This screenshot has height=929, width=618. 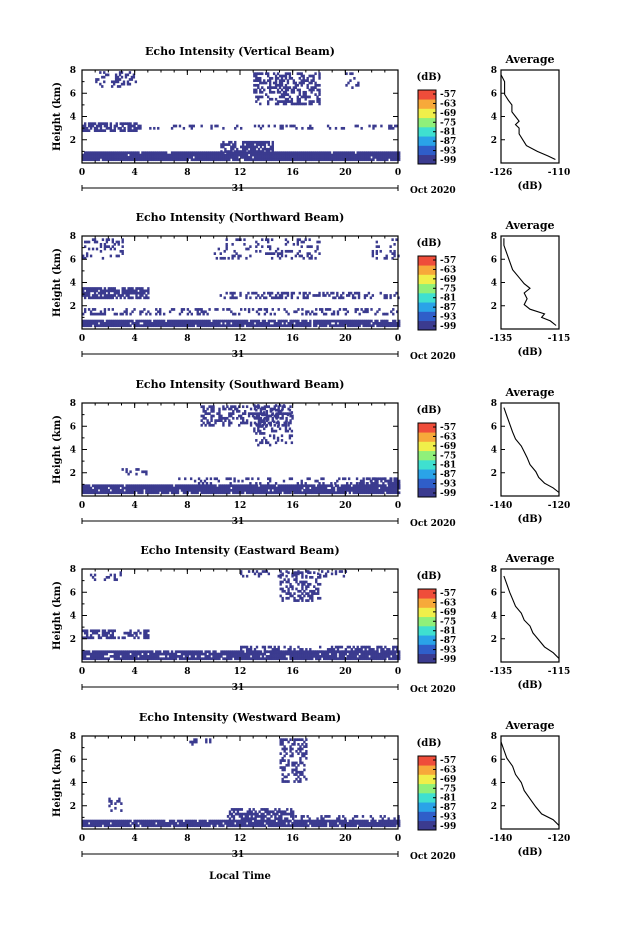 I want to click on avg-y-tick-label: 4, so click(x=494, y=617).